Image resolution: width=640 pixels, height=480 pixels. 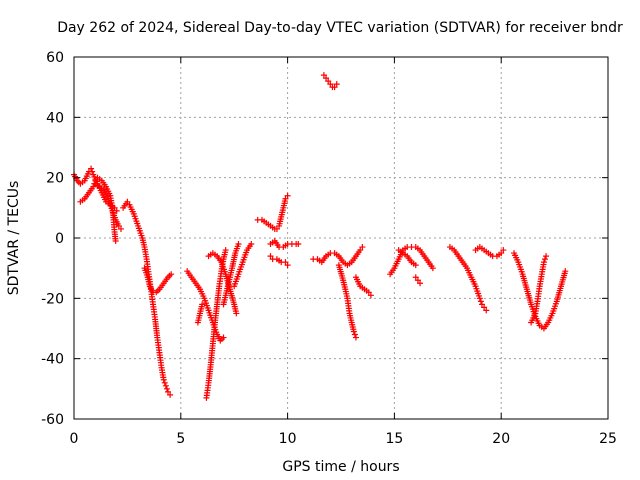 What do you see at coordinates (608, 439) in the screenshot?
I see `x-tick-label: 25` at bounding box center [608, 439].